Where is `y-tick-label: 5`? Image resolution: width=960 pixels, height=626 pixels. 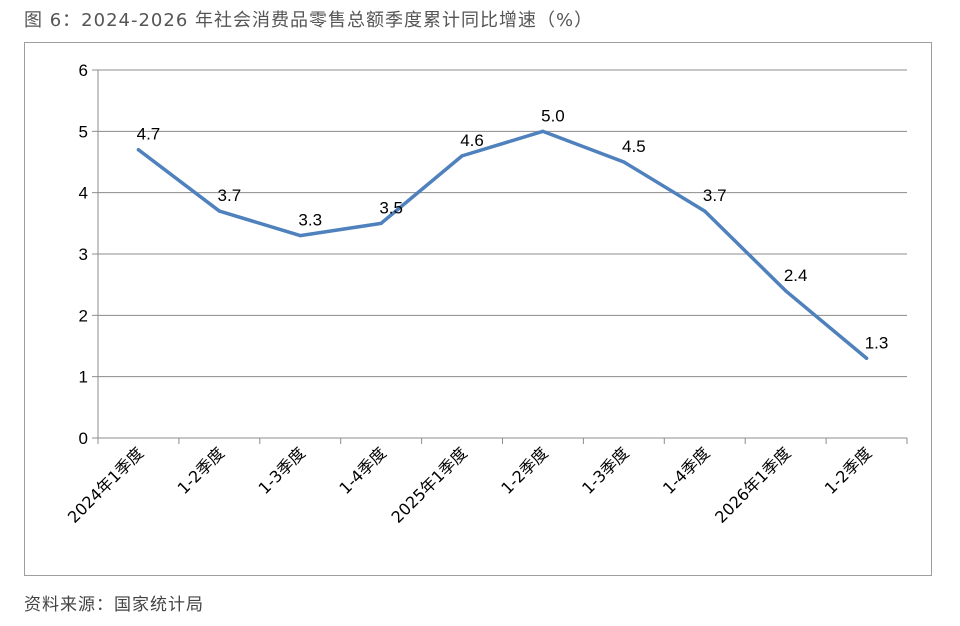 y-tick-label: 5 is located at coordinates (83, 131).